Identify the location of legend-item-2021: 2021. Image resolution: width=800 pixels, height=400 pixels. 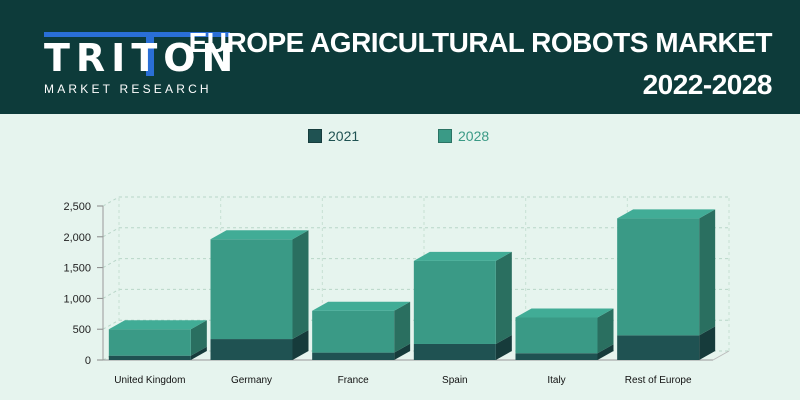
(333, 136).